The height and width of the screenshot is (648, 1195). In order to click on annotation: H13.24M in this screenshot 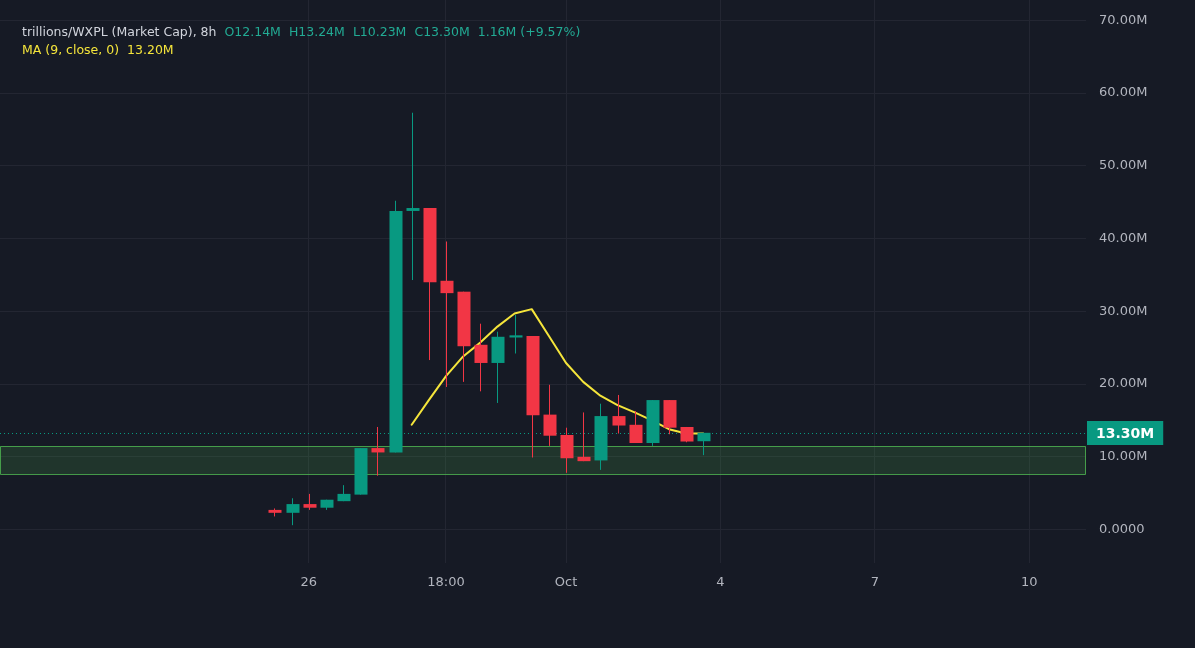, I will do `click(316, 32)`.